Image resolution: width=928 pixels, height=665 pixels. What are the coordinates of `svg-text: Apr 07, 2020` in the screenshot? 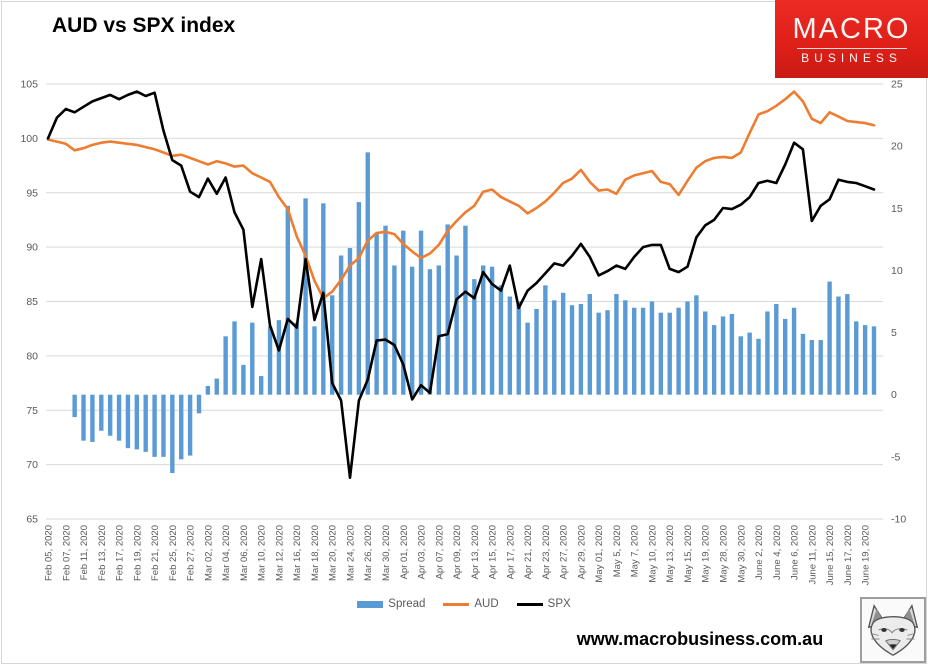 It's located at (439, 552).